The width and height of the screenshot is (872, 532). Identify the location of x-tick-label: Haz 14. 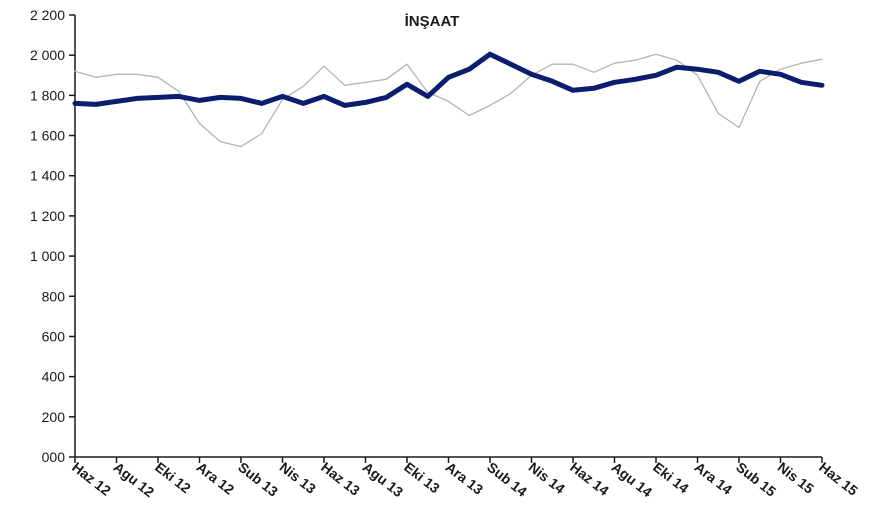
(589, 479).